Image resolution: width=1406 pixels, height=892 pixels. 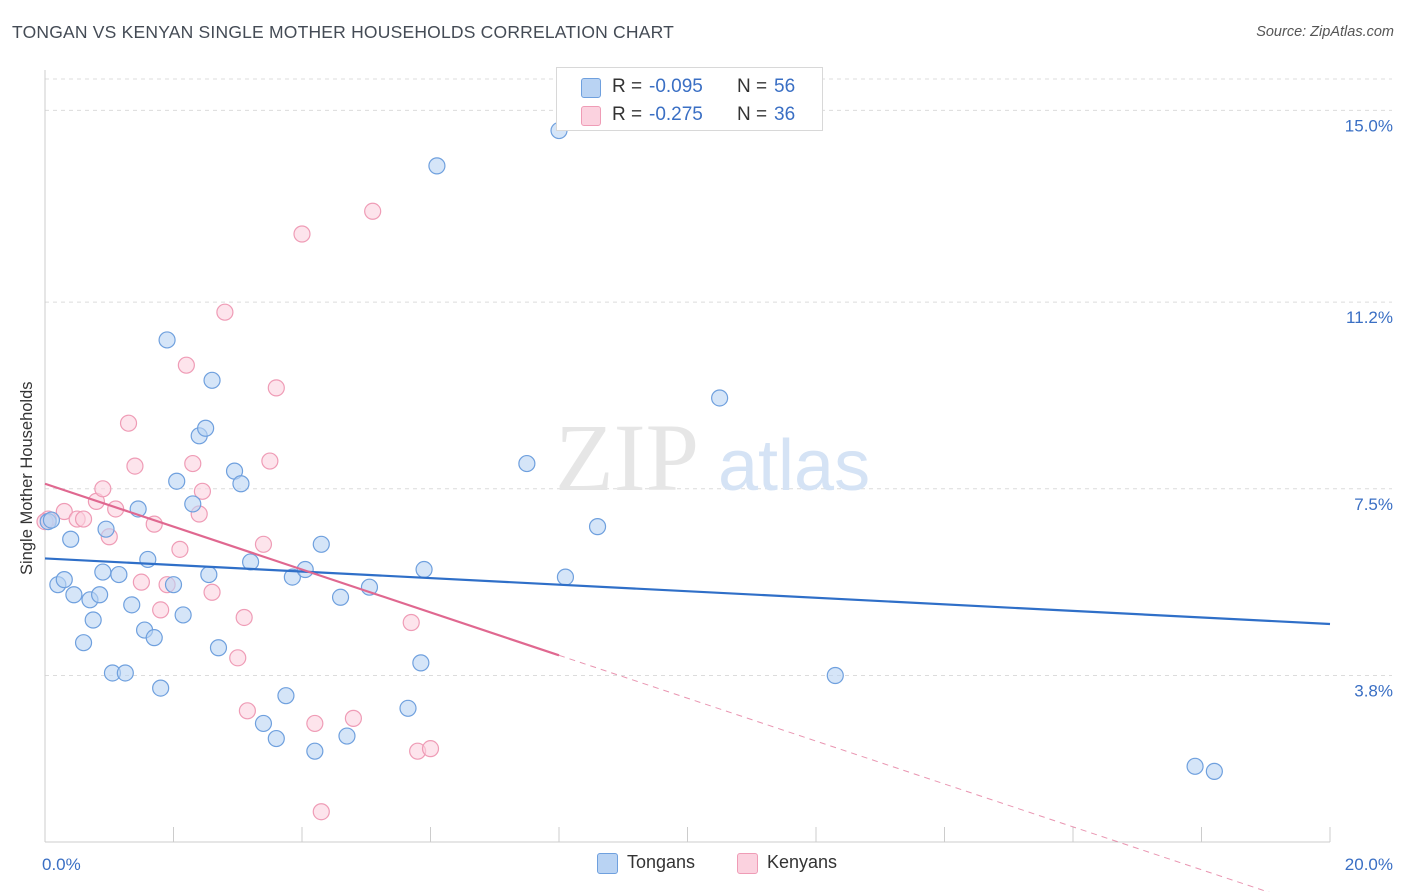 What do you see at coordinates (794, 466) in the screenshot?
I see `watermark-atlas: atlas` at bounding box center [794, 466].